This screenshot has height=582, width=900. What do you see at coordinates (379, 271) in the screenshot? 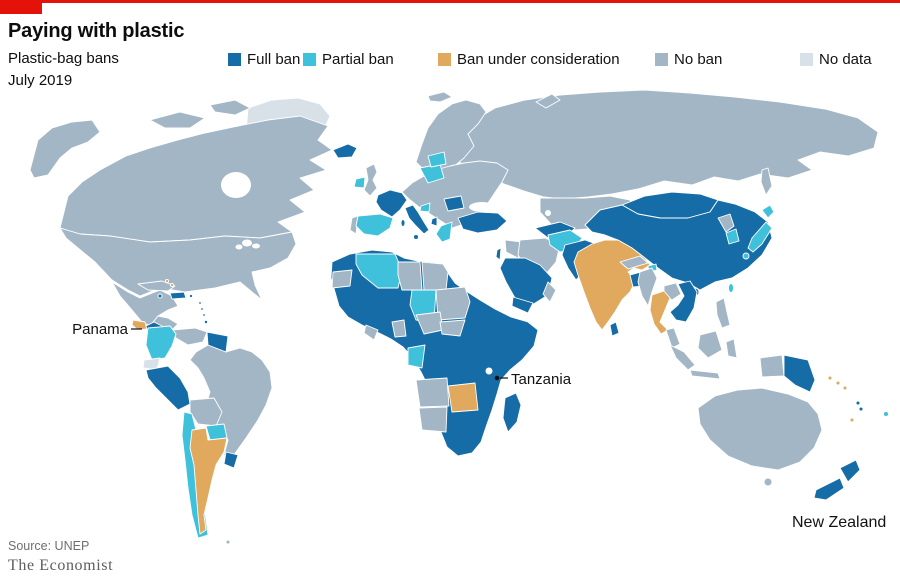
I see `country-algeria` at bounding box center [379, 271].